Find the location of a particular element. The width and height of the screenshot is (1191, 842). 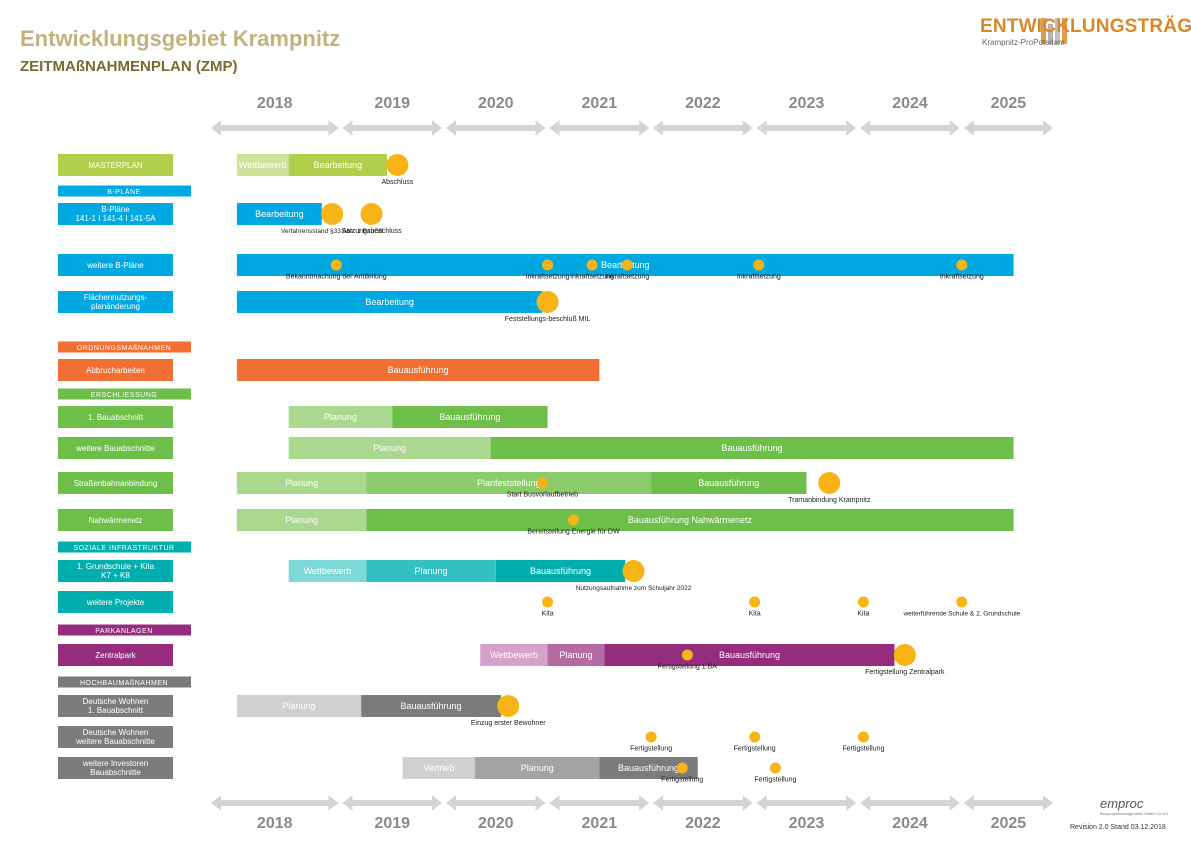

logo-title: ENTWICKLUNGSTRÄGER is located at coordinates (1085, 26).